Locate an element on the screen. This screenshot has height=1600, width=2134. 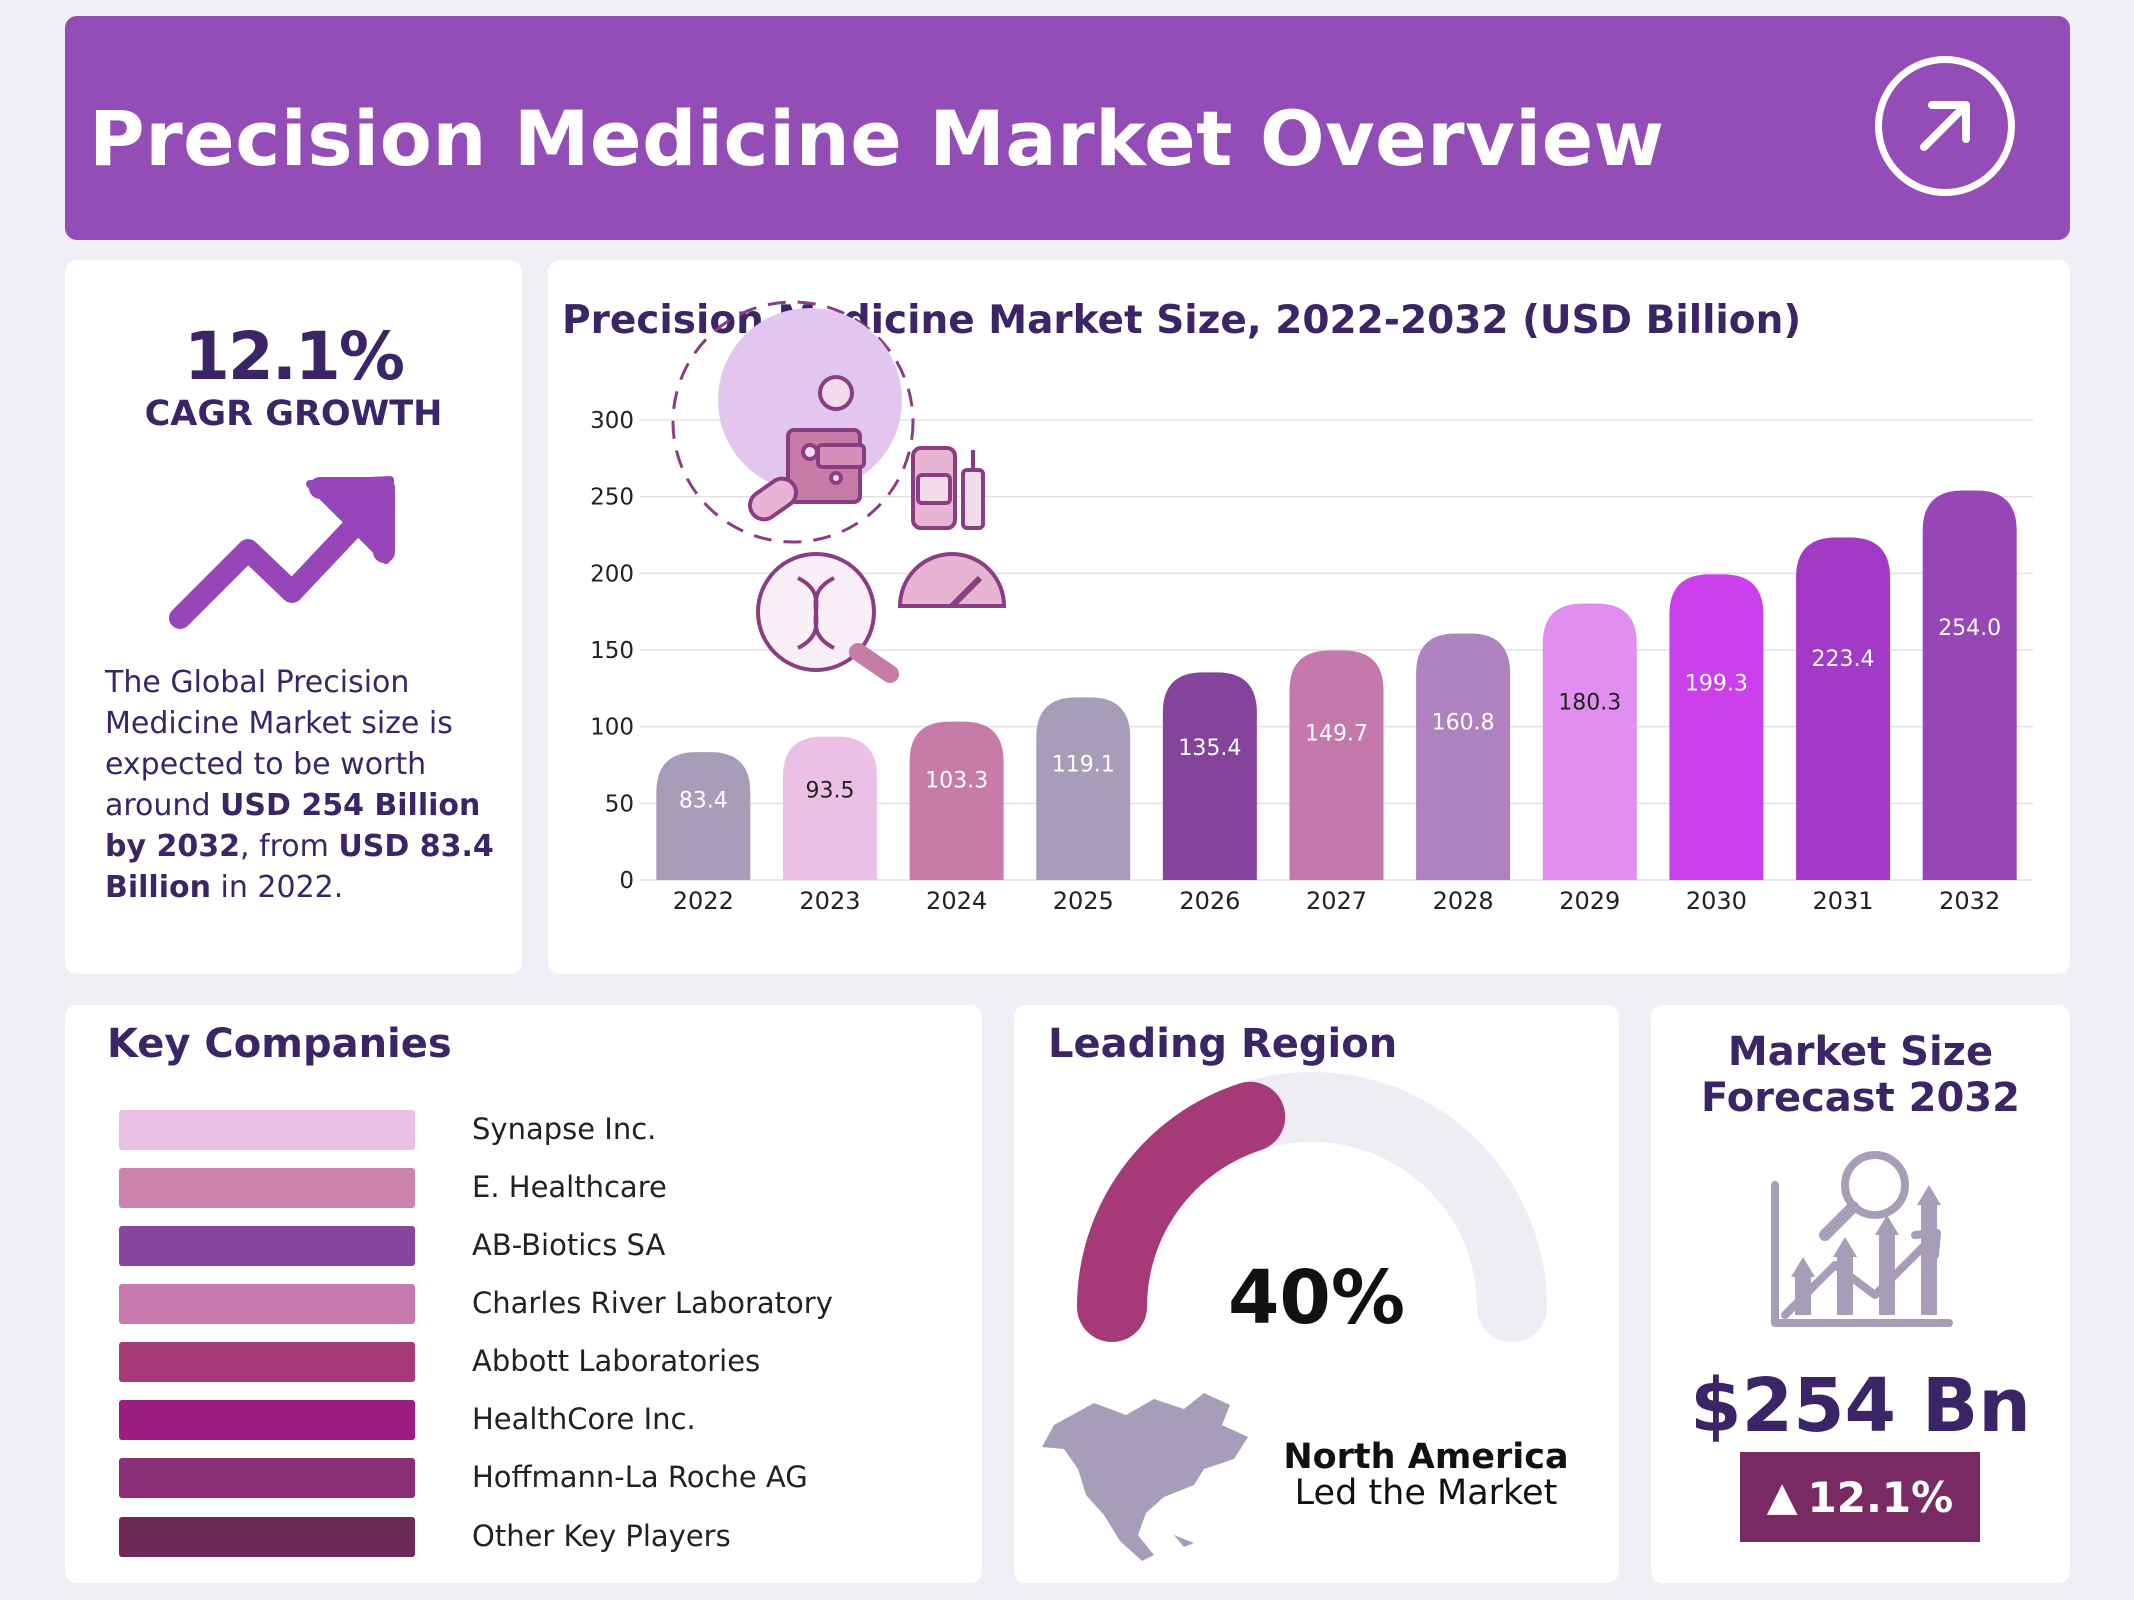
bar-value-label: 254.0 is located at coordinates (1969, 628).